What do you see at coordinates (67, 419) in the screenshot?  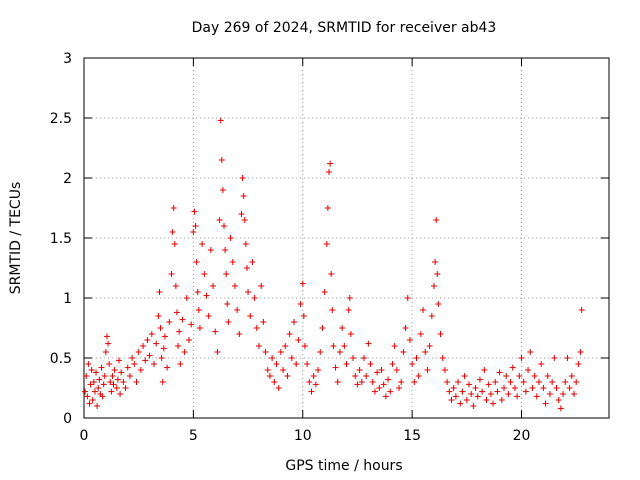 I see `y-tick-label: 0` at bounding box center [67, 419].